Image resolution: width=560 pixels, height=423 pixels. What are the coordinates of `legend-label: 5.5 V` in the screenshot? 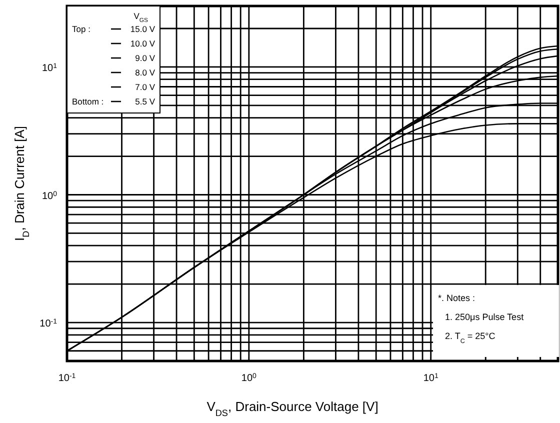 It's located at (145, 101).